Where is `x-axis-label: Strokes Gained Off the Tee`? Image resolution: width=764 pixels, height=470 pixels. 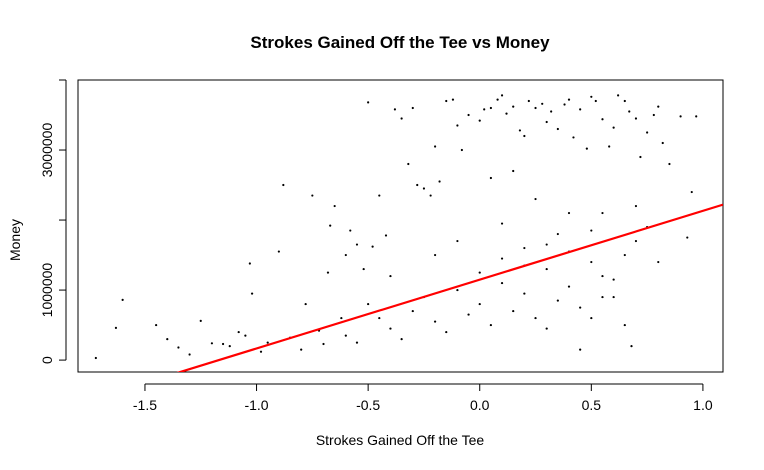 x-axis-label: Strokes Gained Off the Tee is located at coordinates (400, 440).